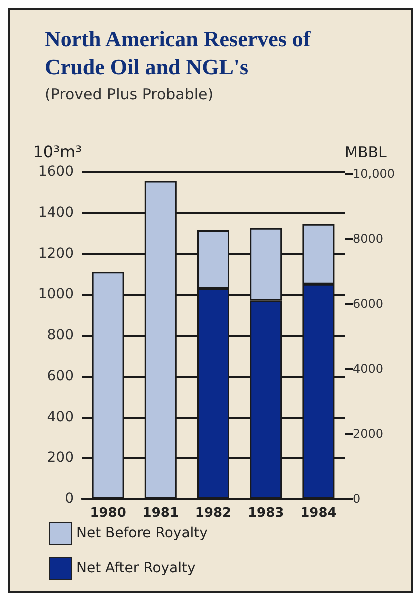 This screenshot has width=417, height=601. Describe the element at coordinates (374, 174) in the screenshot. I see `y2-tick-label: 10,000` at that location.